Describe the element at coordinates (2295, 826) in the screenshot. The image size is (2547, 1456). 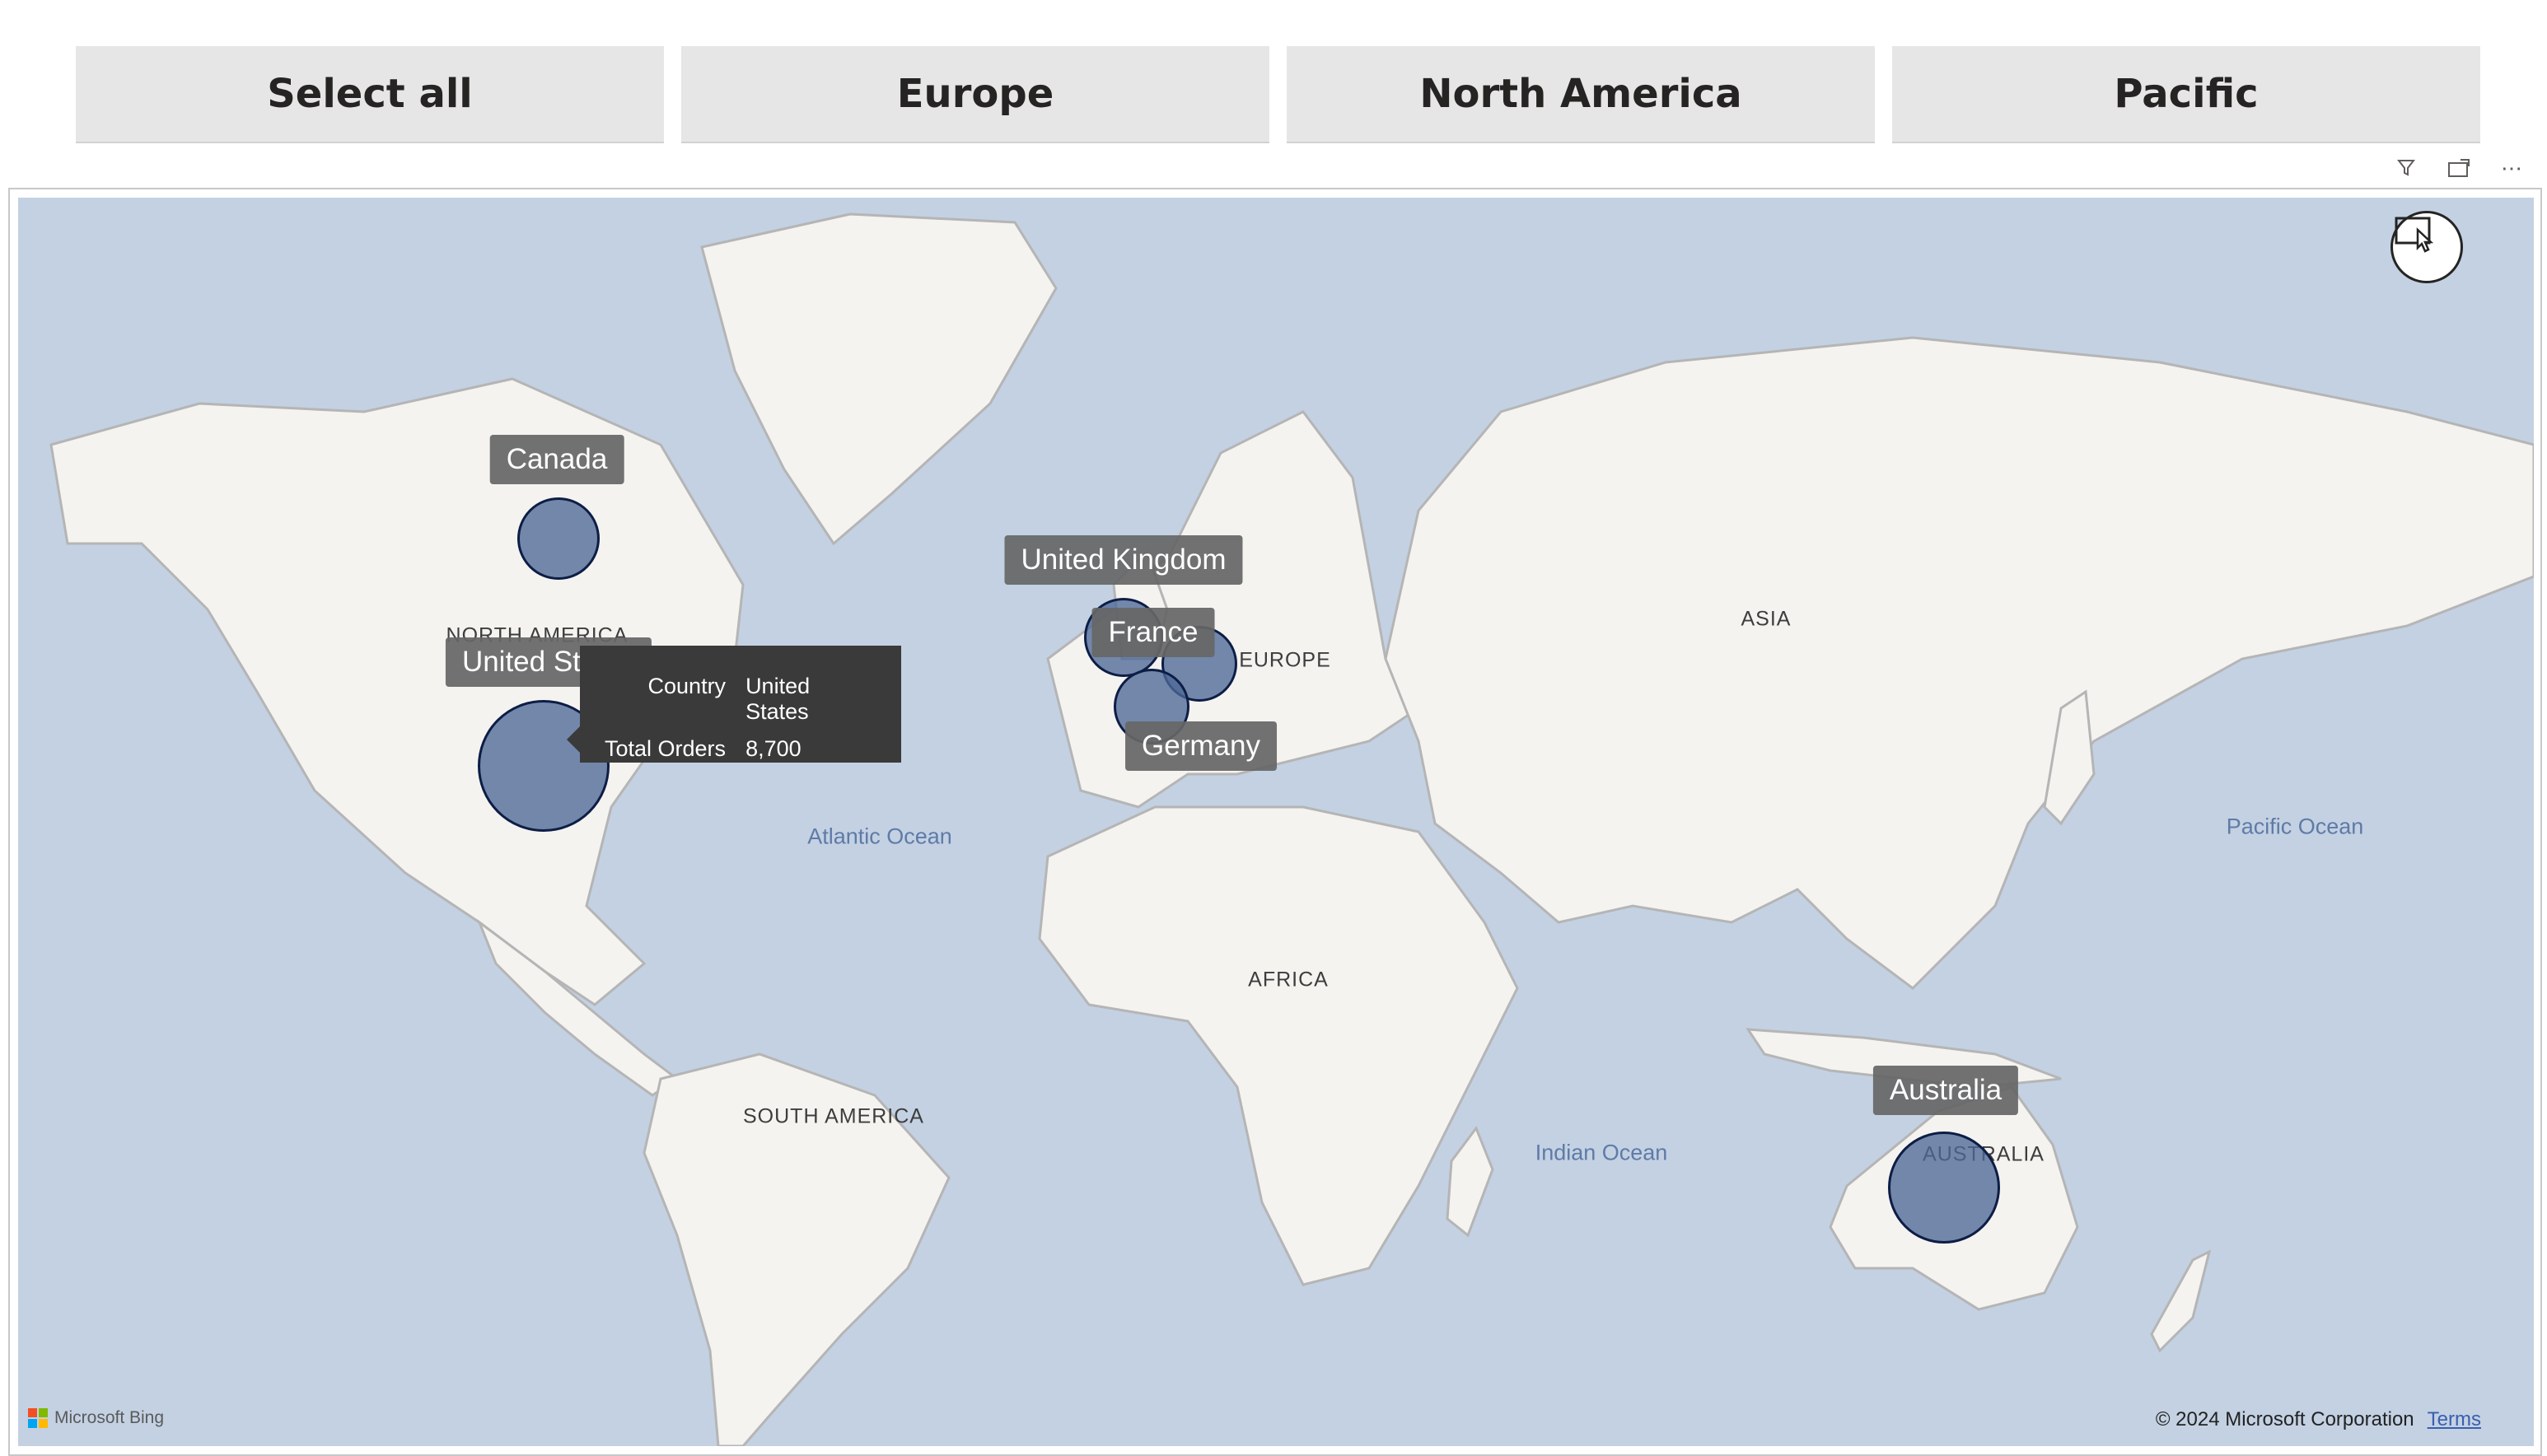
I see `ocean-label-pacific: Pacific Ocean` at that location.